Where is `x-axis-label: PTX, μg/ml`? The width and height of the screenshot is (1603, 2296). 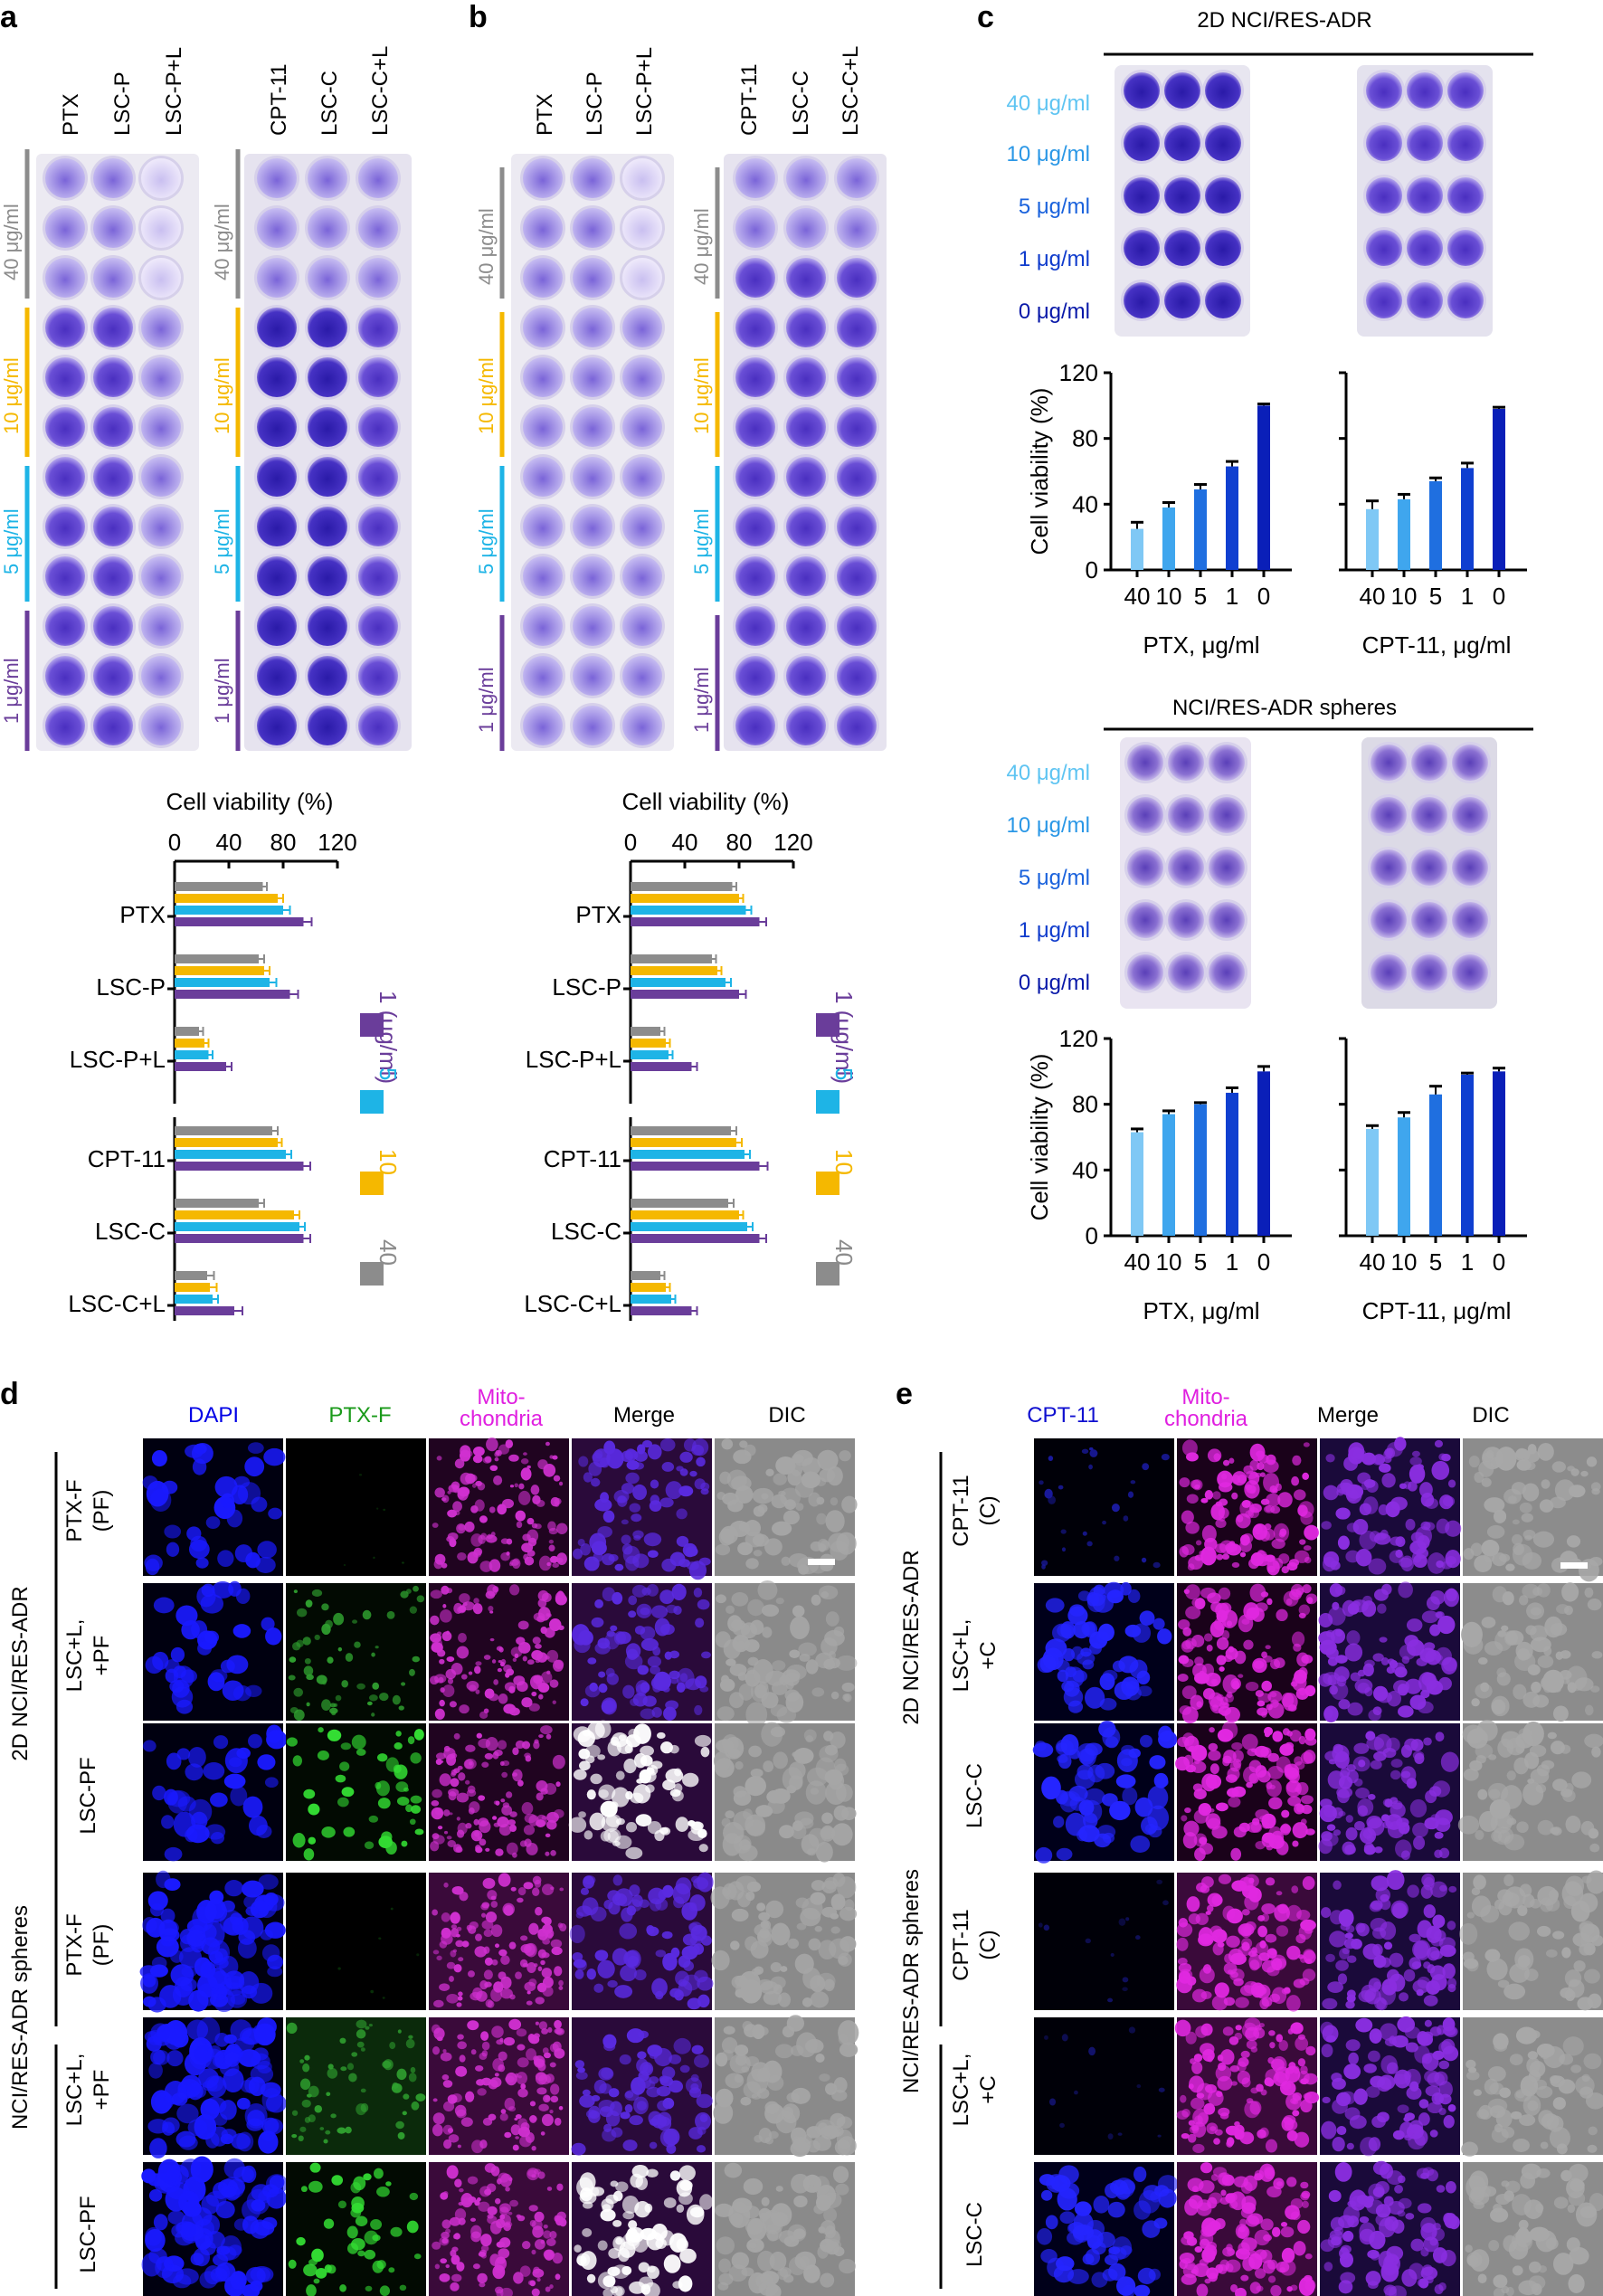
x-axis-label: PTX, μg/ml is located at coordinates (1201, 1310).